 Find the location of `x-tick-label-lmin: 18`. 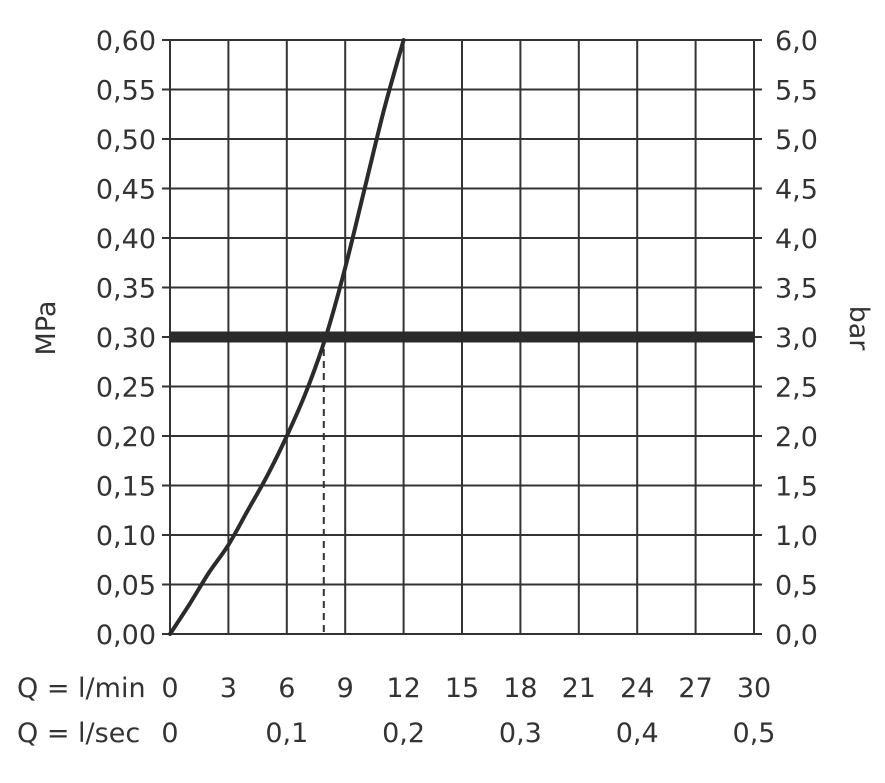

x-tick-label-lmin: 18 is located at coordinates (520, 688).